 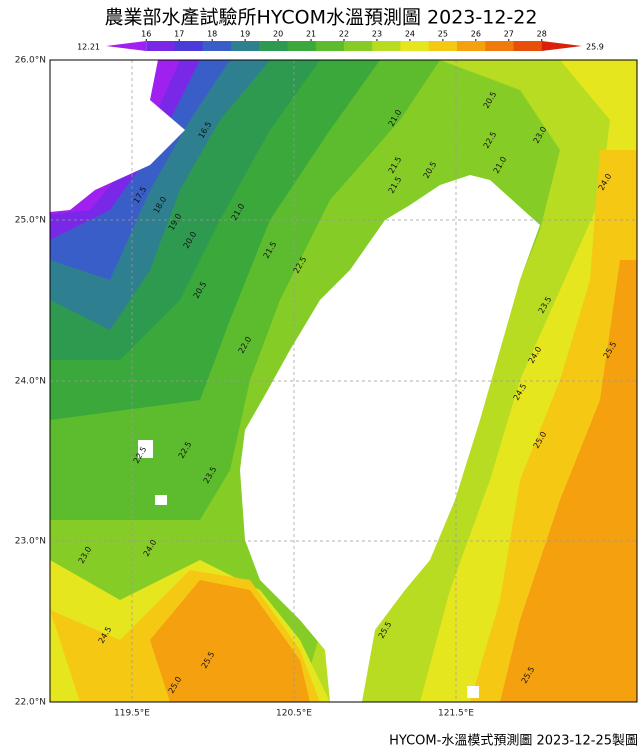 What do you see at coordinates (88, 47) in the screenshot?
I see `colorbar-min: 12.21` at bounding box center [88, 47].